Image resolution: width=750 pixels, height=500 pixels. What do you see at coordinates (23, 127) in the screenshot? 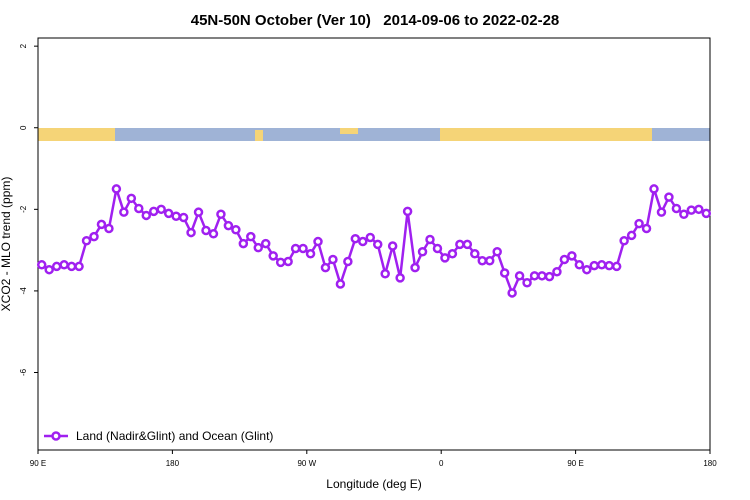
I see `y-tick-label: 0` at bounding box center [23, 127].